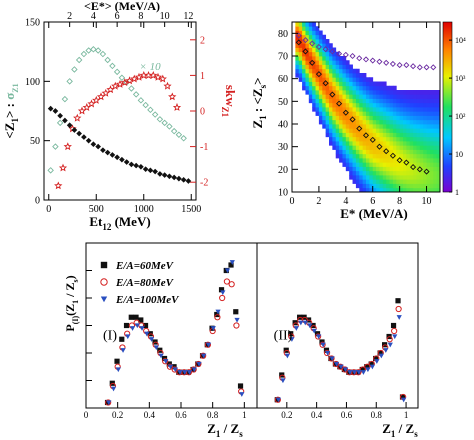  What do you see at coordinates (413, 66) in the screenshot?
I see `zs-point` at bounding box center [413, 66].